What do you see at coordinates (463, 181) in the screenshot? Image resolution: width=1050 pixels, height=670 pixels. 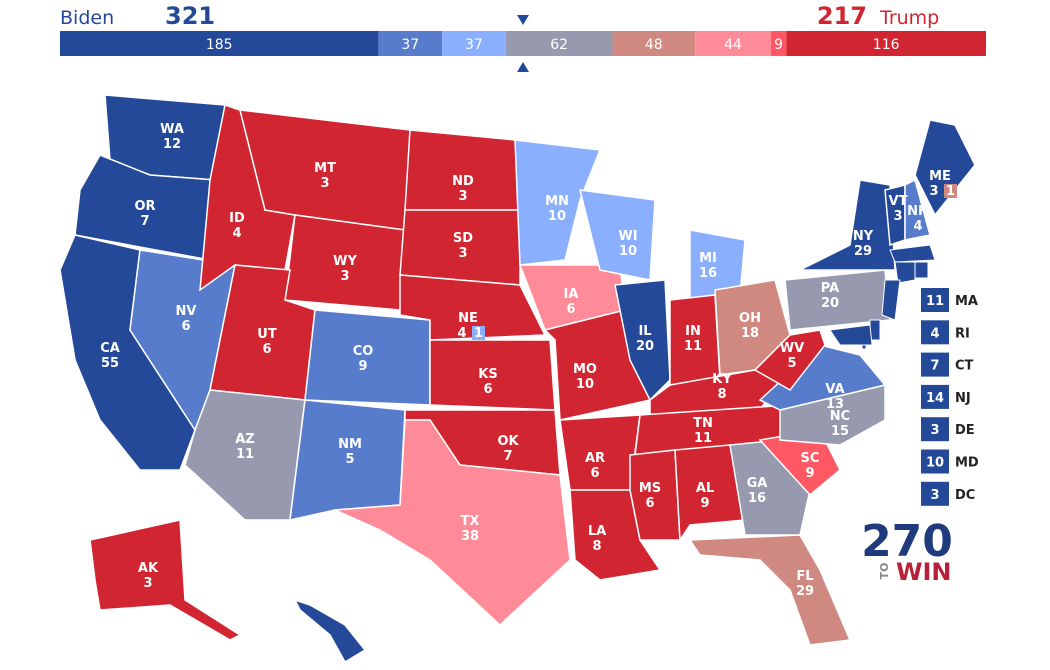 I see `state-abbr: ND` at bounding box center [463, 181].